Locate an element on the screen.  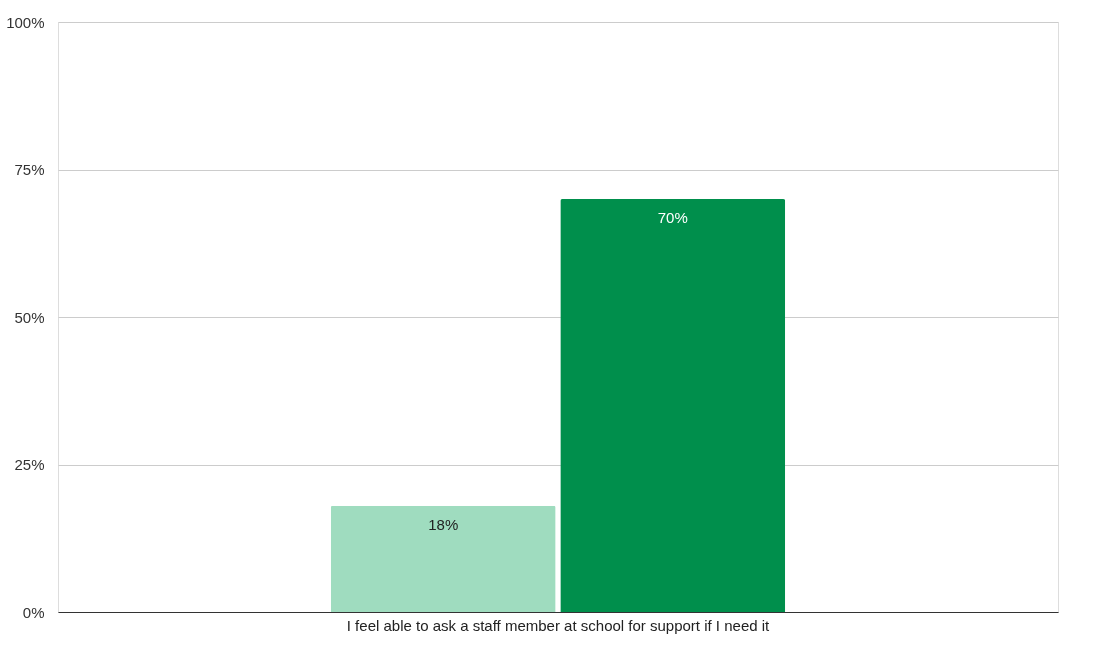
x-tick-label: I feel able to ask a staff member at school for support if I need it is located at coordinates (558, 625).